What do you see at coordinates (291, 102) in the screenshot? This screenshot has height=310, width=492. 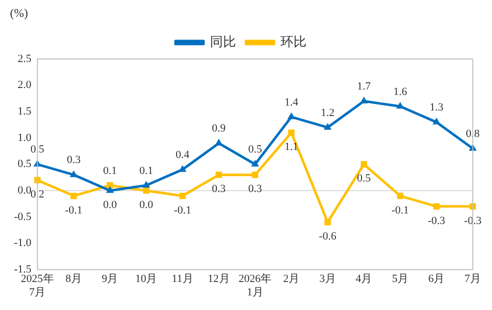 I see `data-label: 1.4` at bounding box center [291, 102].